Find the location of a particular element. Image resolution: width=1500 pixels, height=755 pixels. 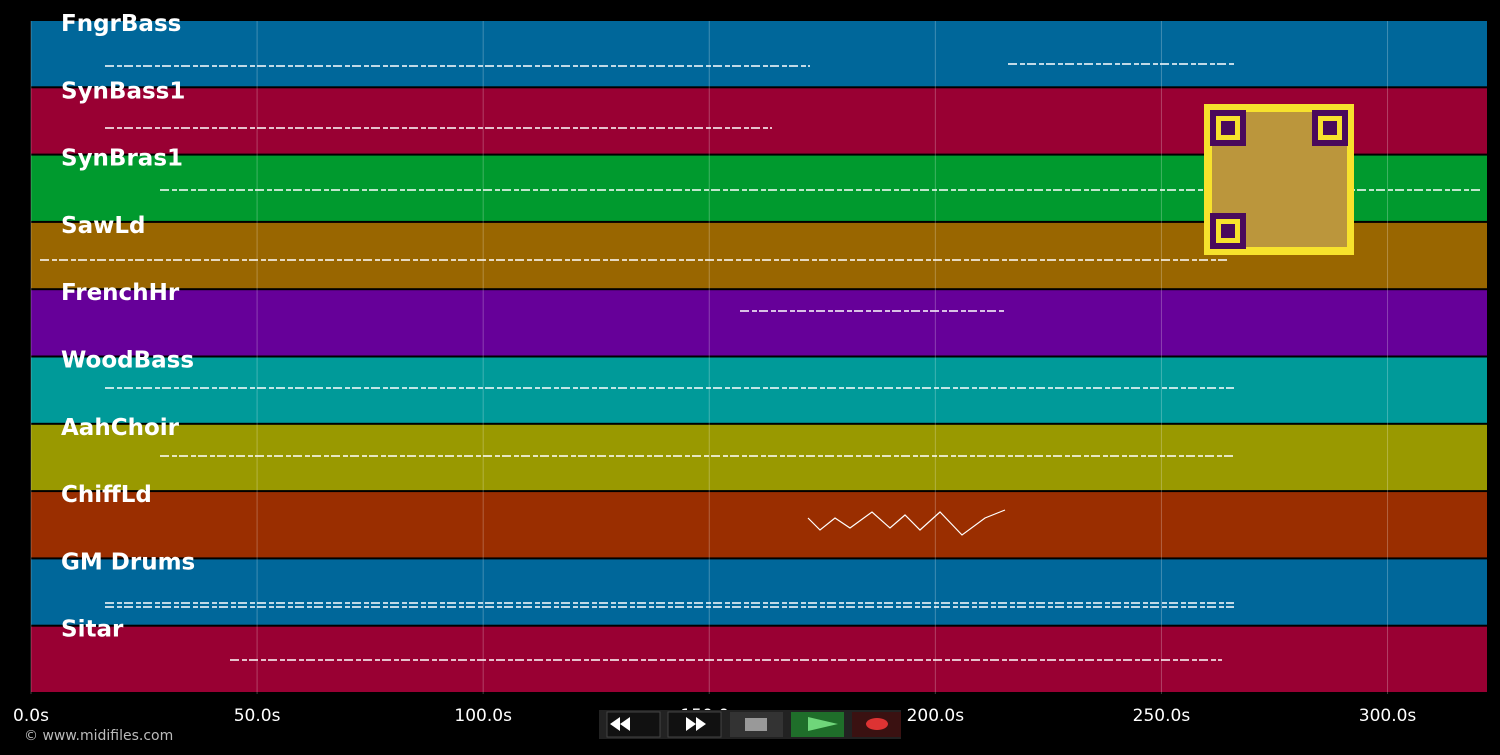

track-name: ChiffLd is located at coordinates (106, 495).